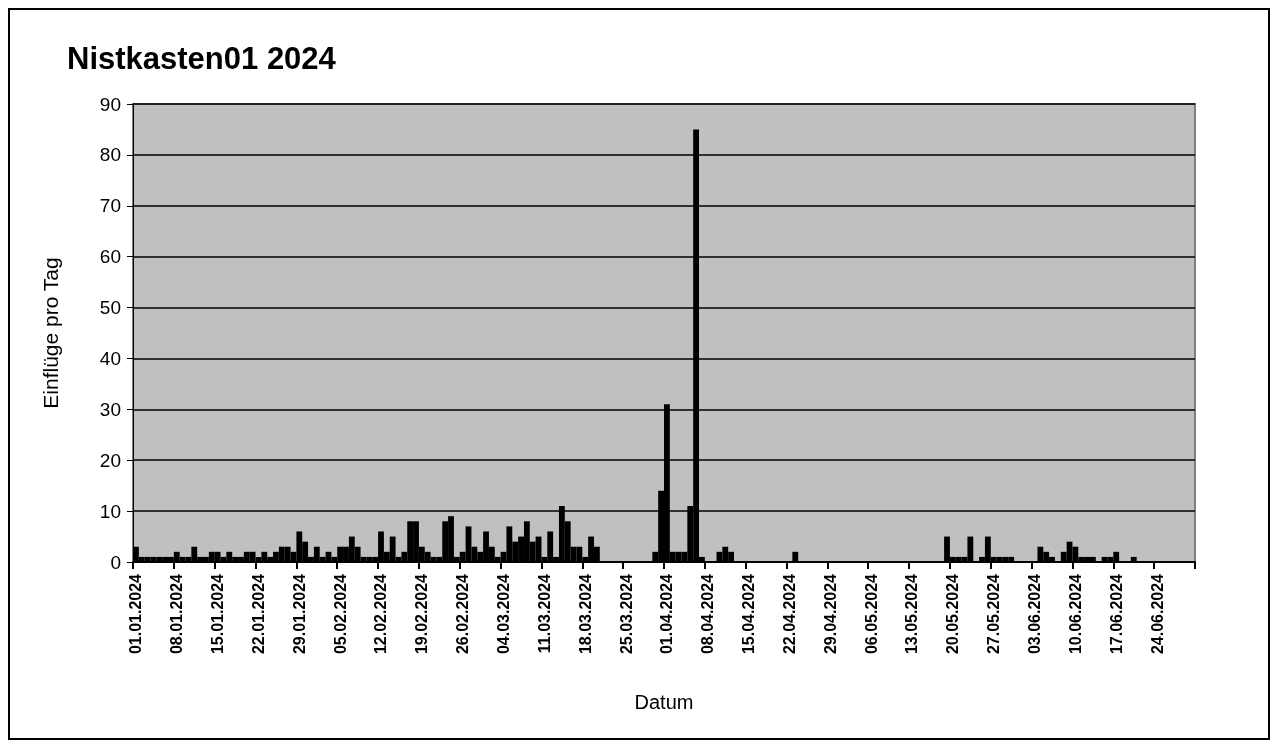  What do you see at coordinates (177, 614) in the screenshot?
I see `x-tick-label: 08.01.2024` at bounding box center [177, 614].